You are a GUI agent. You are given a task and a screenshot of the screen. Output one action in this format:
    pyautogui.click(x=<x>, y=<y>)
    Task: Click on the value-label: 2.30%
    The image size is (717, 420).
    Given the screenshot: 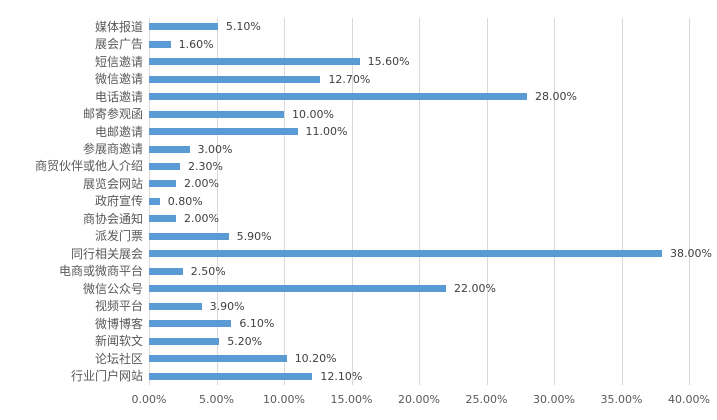 What is the action you would take?
    pyautogui.click(x=205, y=166)
    